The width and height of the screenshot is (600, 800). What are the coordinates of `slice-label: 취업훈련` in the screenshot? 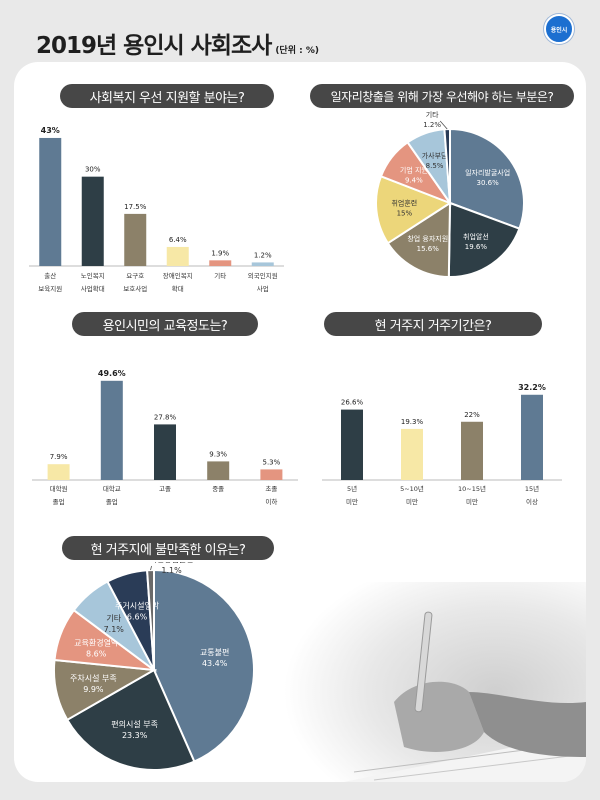 It's located at (404, 203).